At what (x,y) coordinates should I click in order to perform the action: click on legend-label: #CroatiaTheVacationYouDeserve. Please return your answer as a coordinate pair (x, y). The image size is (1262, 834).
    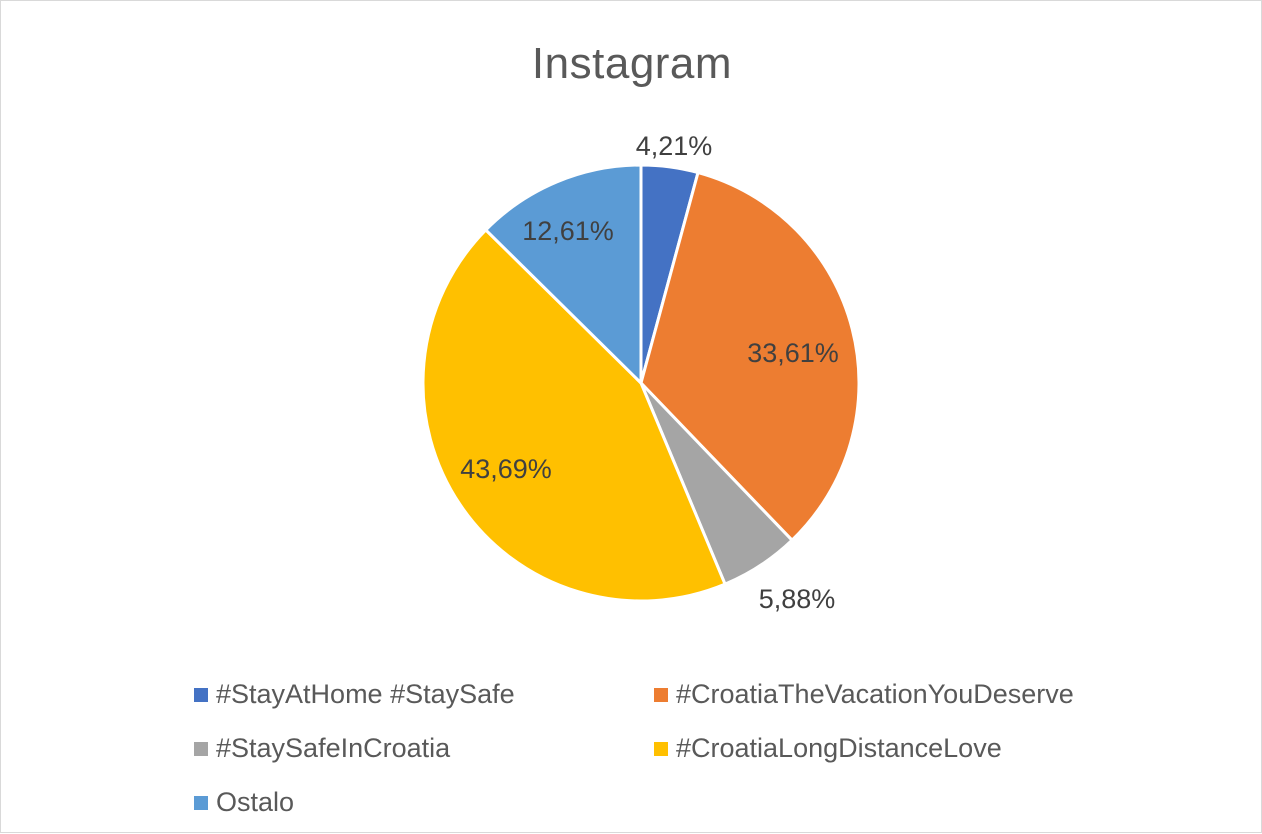
    Looking at the image, I should click on (875, 694).